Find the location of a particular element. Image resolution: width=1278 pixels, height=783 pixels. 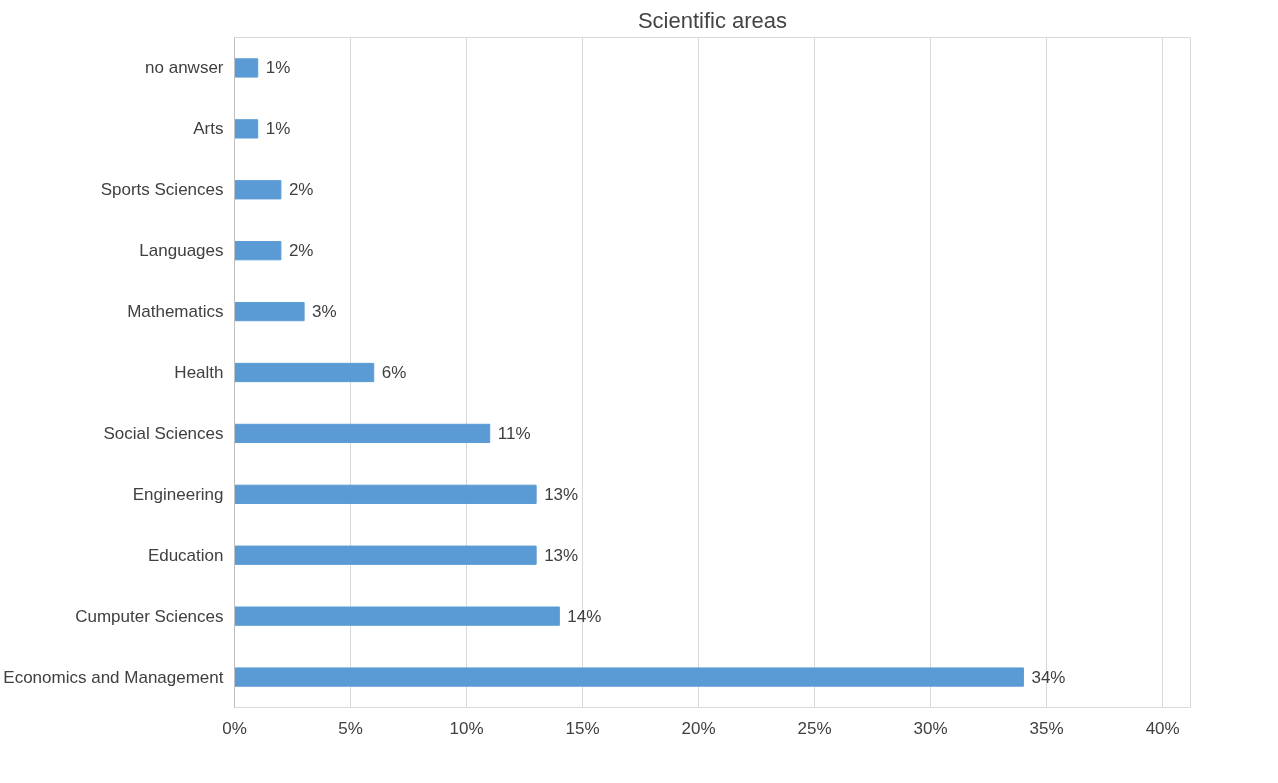

data-label: 14% is located at coordinates (584, 616).